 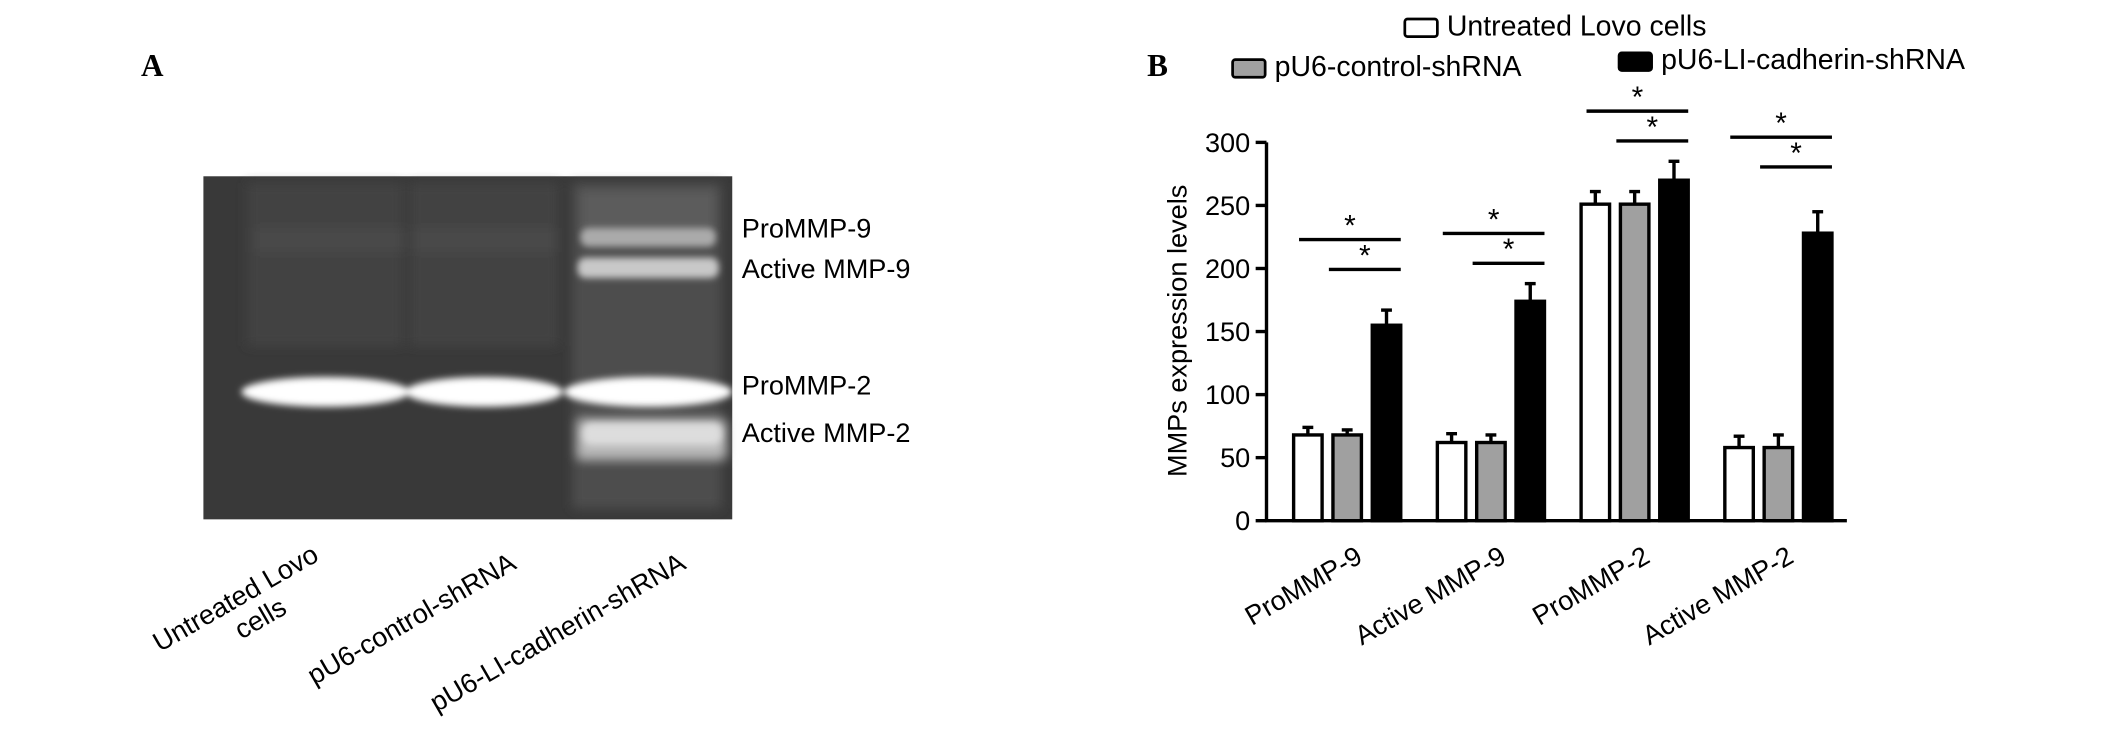 I want to click on legend-label: Untreated Lovo cells, so click(x=1576, y=26).